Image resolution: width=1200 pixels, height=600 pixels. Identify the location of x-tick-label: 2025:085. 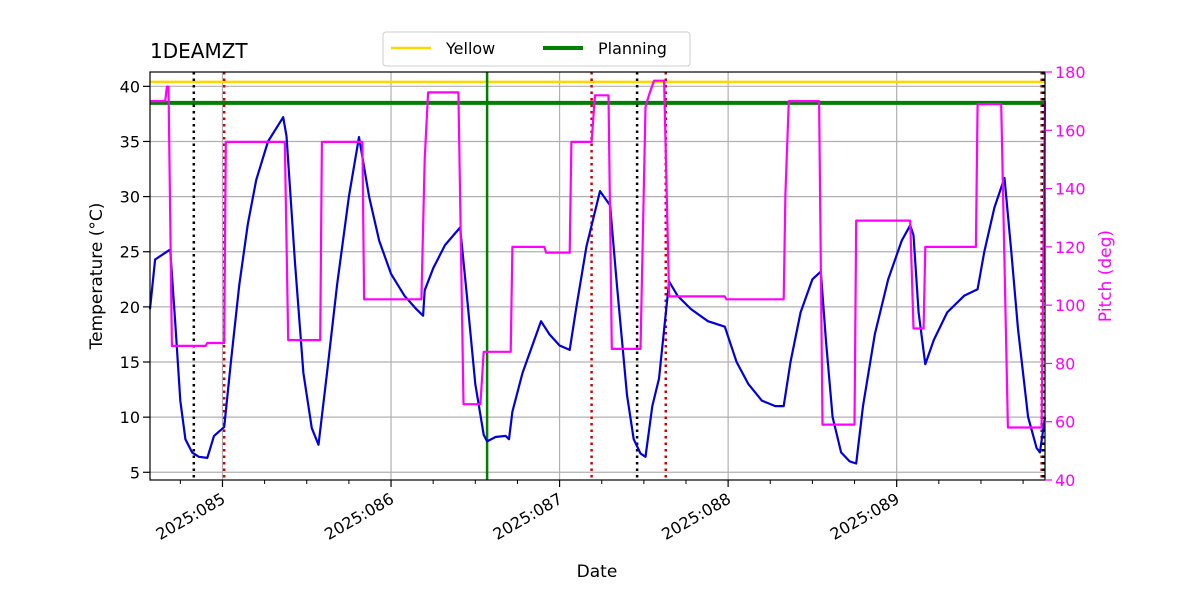
(191, 516).